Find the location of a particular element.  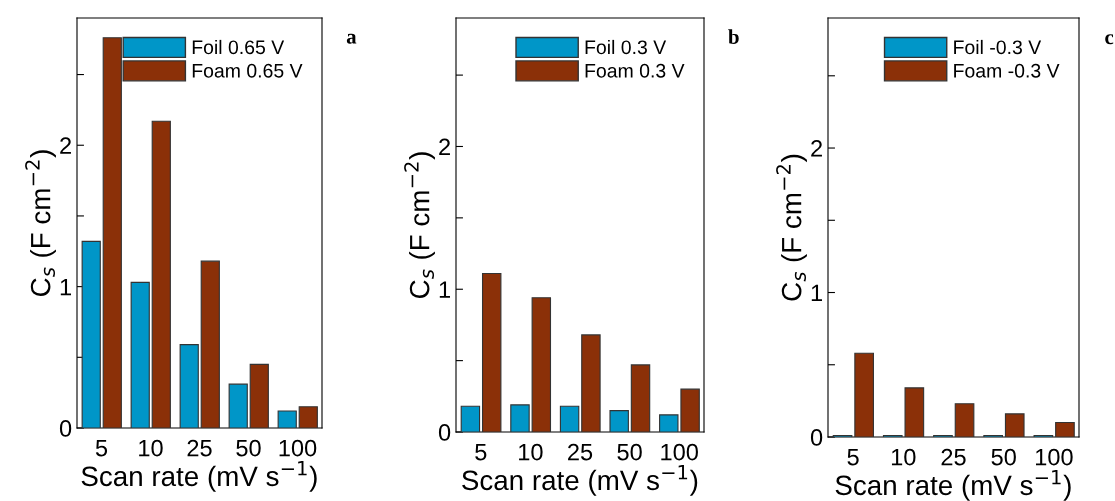

legend-label: Foam 0.3 V is located at coordinates (635, 70).